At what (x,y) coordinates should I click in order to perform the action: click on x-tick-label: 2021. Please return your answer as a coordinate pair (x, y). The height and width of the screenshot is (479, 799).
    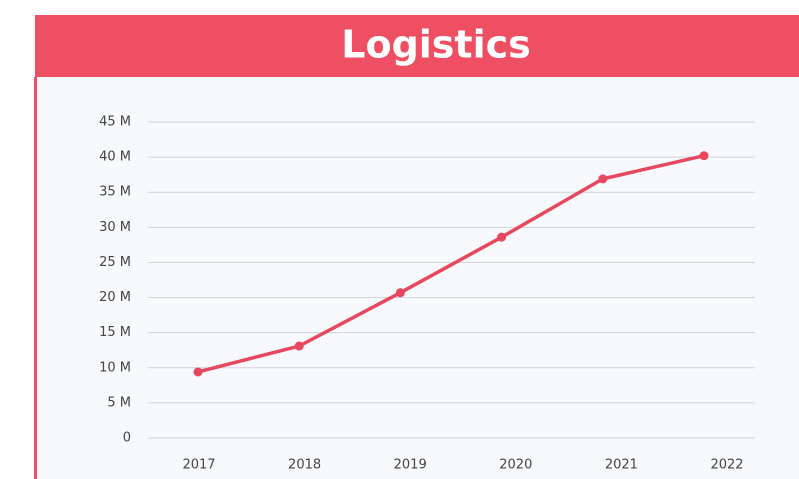
    Looking at the image, I should click on (621, 465).